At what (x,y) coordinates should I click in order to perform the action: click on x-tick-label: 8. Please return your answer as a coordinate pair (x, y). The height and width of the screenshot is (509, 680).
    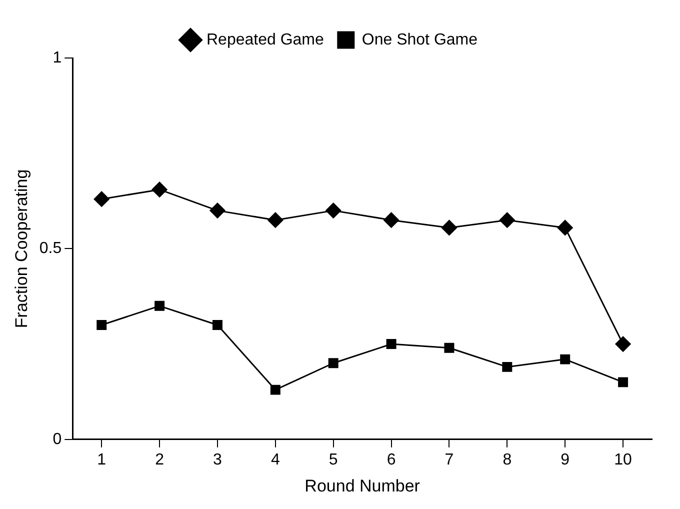
    Looking at the image, I should click on (507, 459).